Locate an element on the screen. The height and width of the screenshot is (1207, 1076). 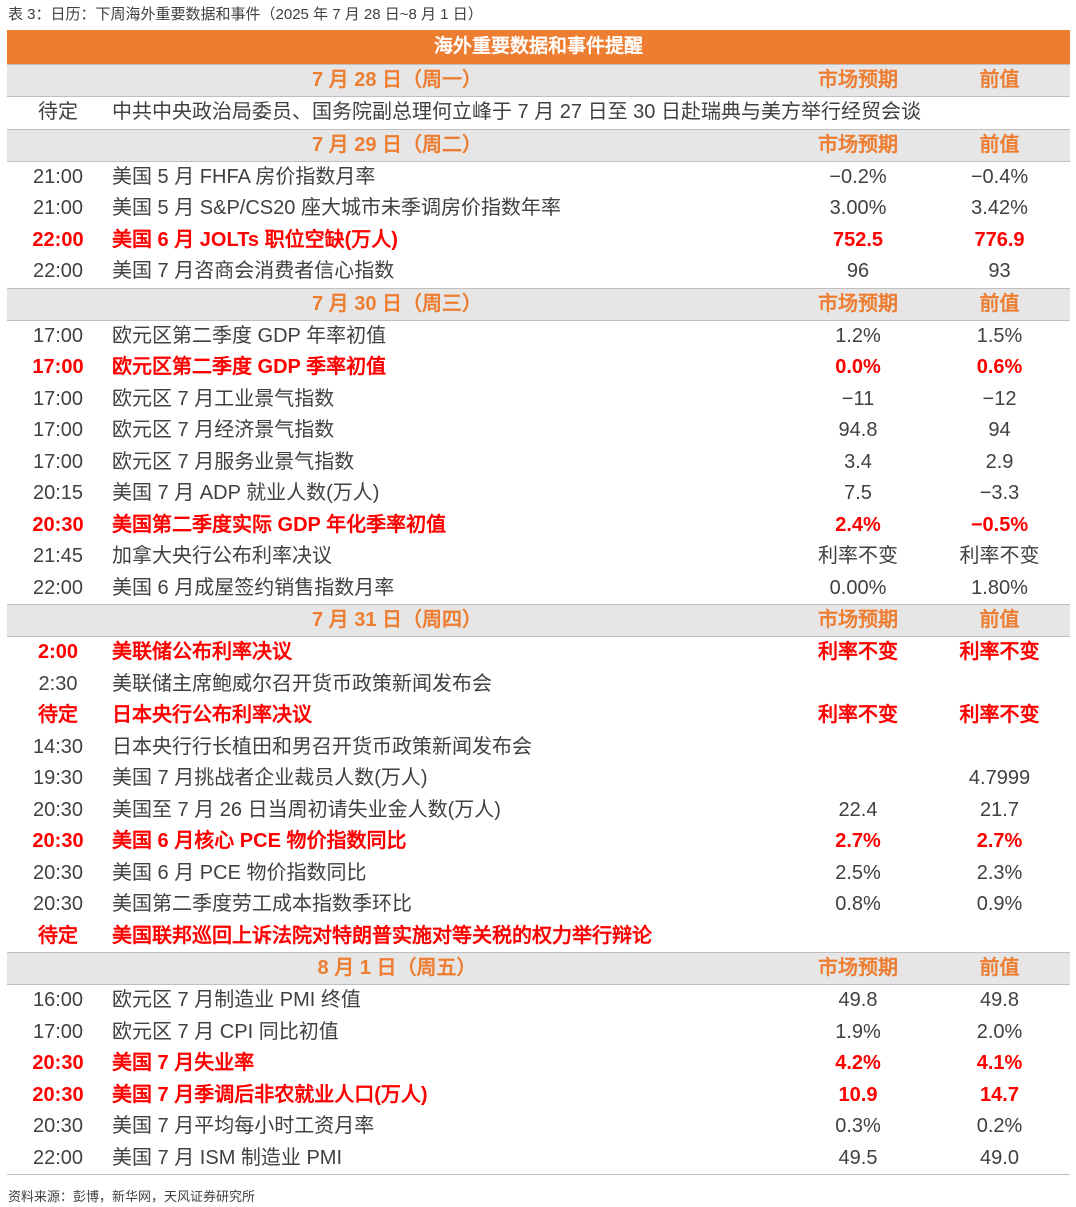
forecast-value: −11 is located at coordinates (858, 398).